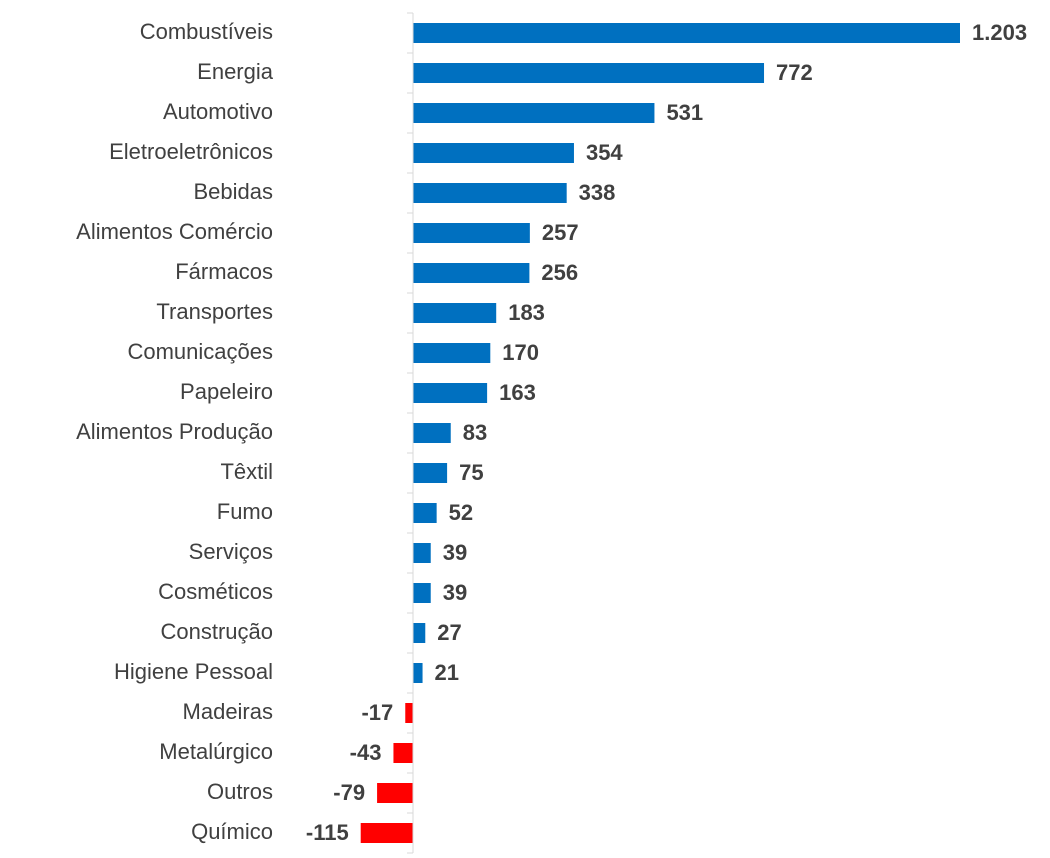  I want to click on value-label: 170, so click(520, 352).